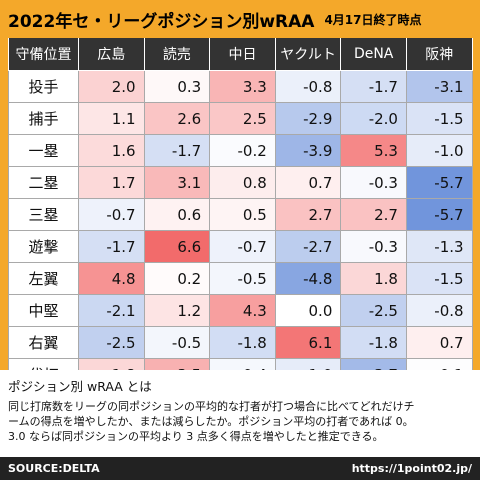 This screenshot has height=480, width=480. Describe the element at coordinates (43, 150) in the screenshot. I see `row-position-label: 一塁` at that location.